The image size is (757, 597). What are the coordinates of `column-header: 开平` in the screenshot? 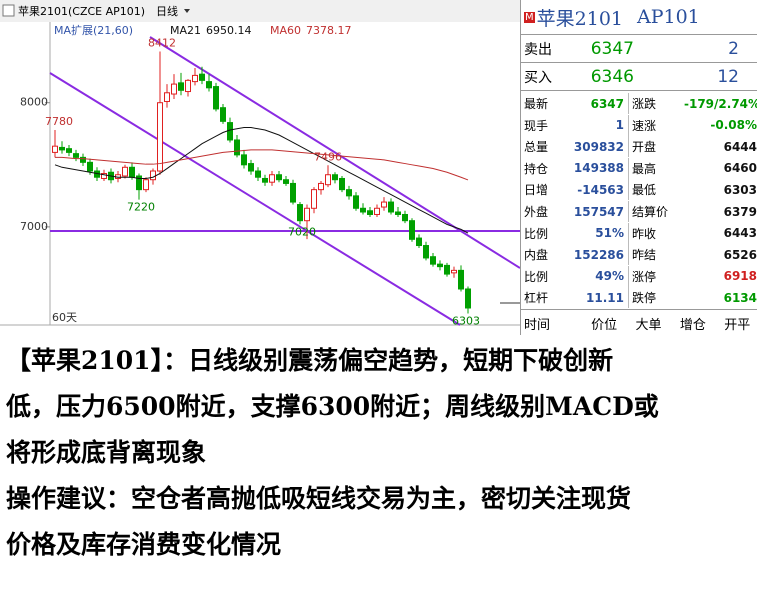 It's located at (737, 325).